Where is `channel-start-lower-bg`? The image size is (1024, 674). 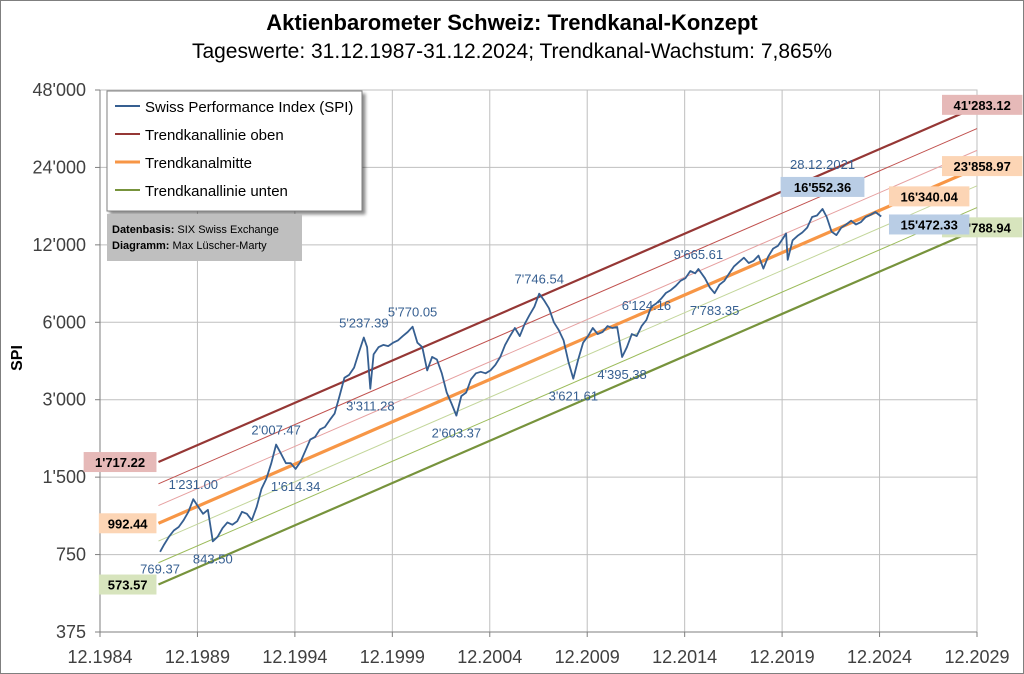 channel-start-lower-bg is located at coordinates (127, 584).